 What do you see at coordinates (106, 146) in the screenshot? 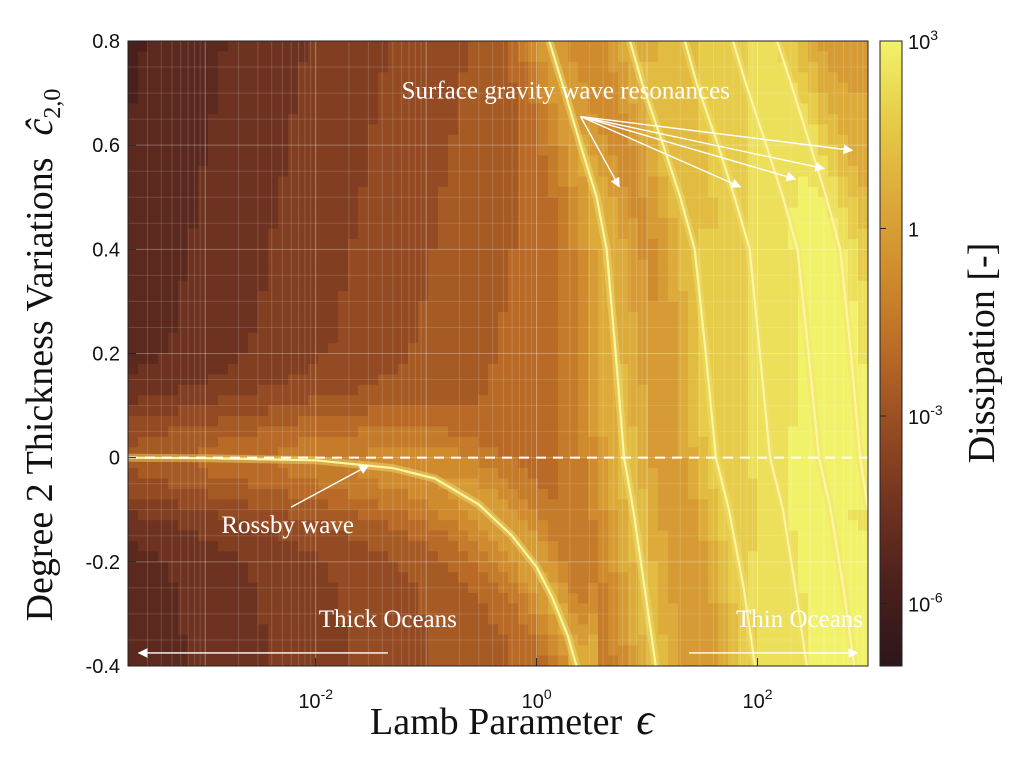
I see `y-tick-label: 0.6` at bounding box center [106, 146].